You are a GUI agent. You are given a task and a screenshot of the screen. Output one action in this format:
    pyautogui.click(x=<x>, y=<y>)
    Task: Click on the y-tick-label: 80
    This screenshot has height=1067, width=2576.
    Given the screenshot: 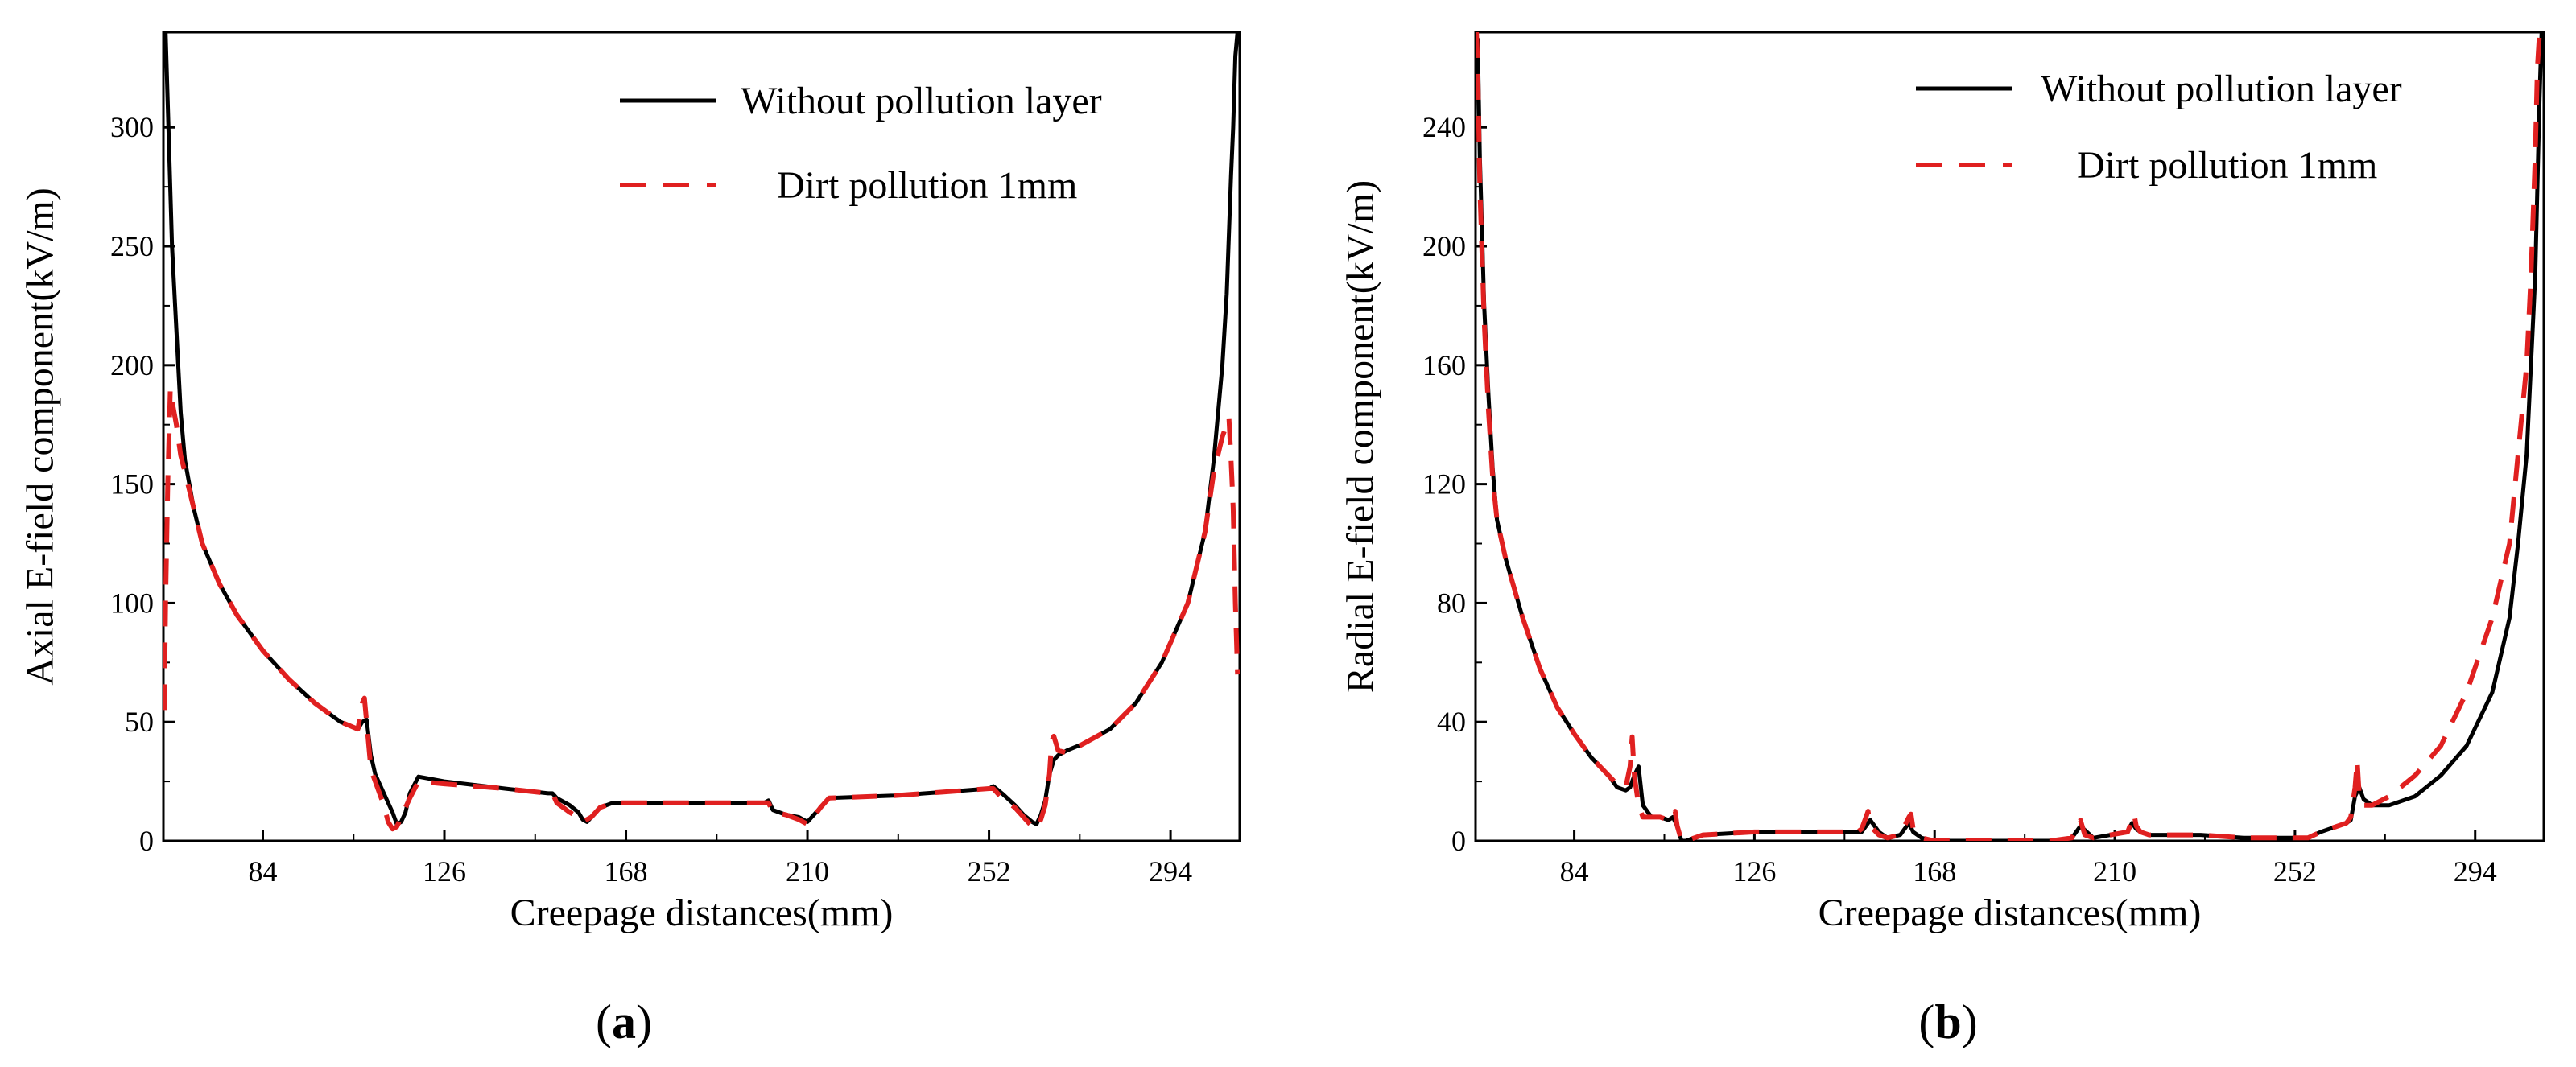 What is the action you would take?
    pyautogui.click(x=1451, y=603)
    